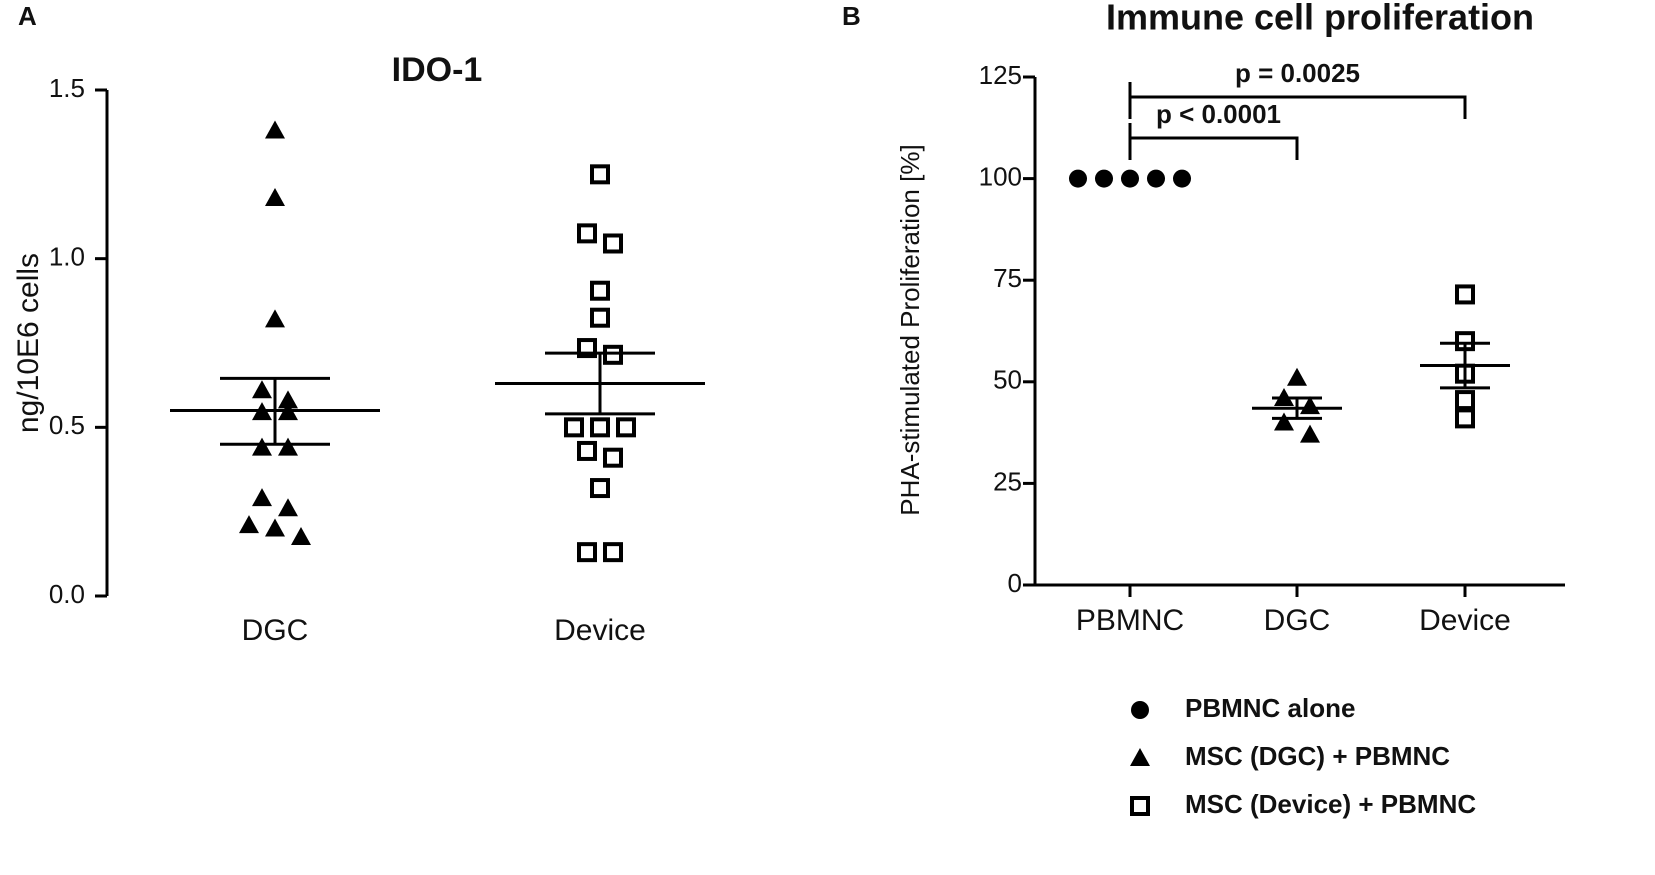 The width and height of the screenshot is (1655, 875). What do you see at coordinates (1218, 114) in the screenshot?
I see `p-value: p < 0.0001` at bounding box center [1218, 114].